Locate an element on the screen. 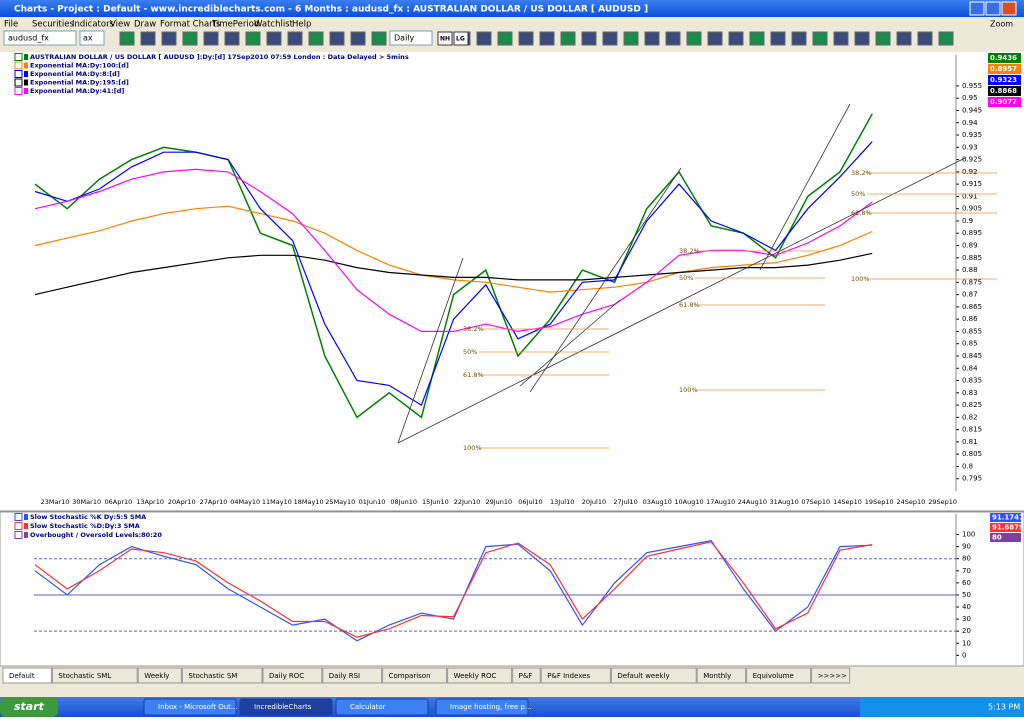  tab-label: Monthly is located at coordinates (717, 676).